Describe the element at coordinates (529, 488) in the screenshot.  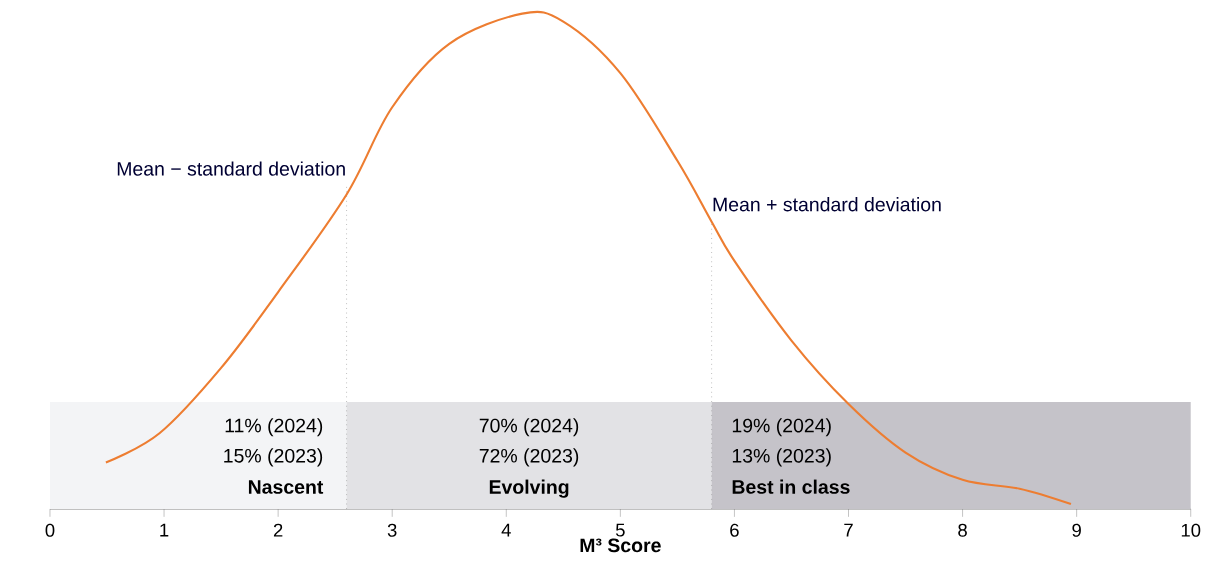
I see `band-label: Evolving` at that location.